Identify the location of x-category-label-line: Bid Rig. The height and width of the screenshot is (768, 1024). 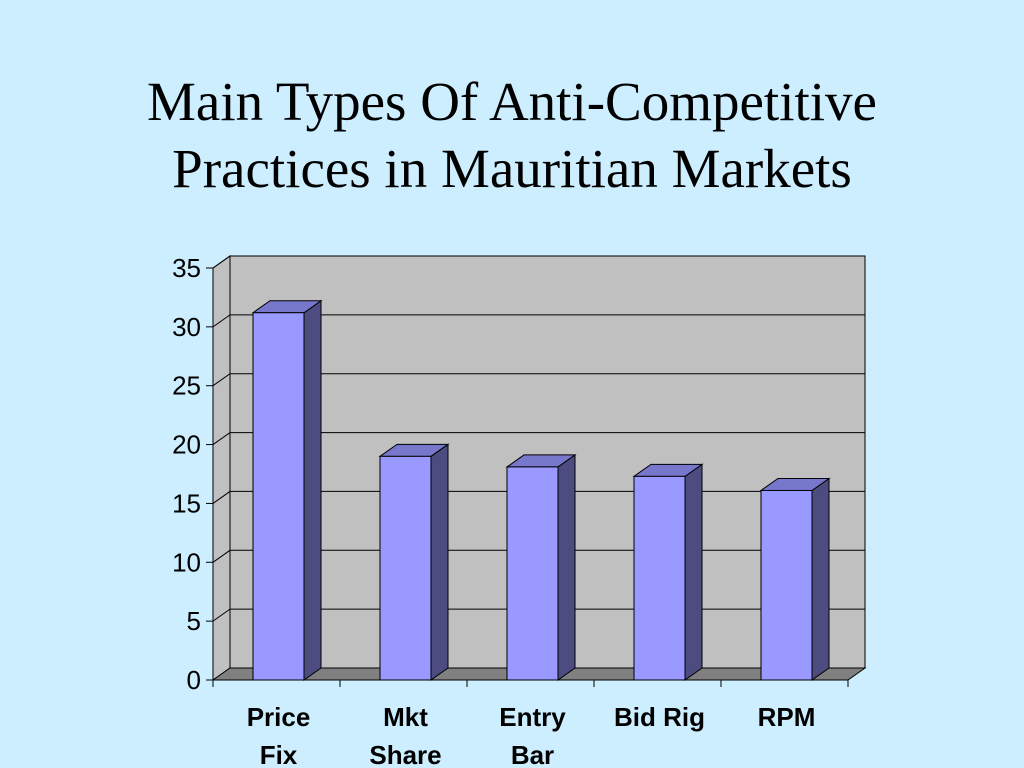
(659, 717).